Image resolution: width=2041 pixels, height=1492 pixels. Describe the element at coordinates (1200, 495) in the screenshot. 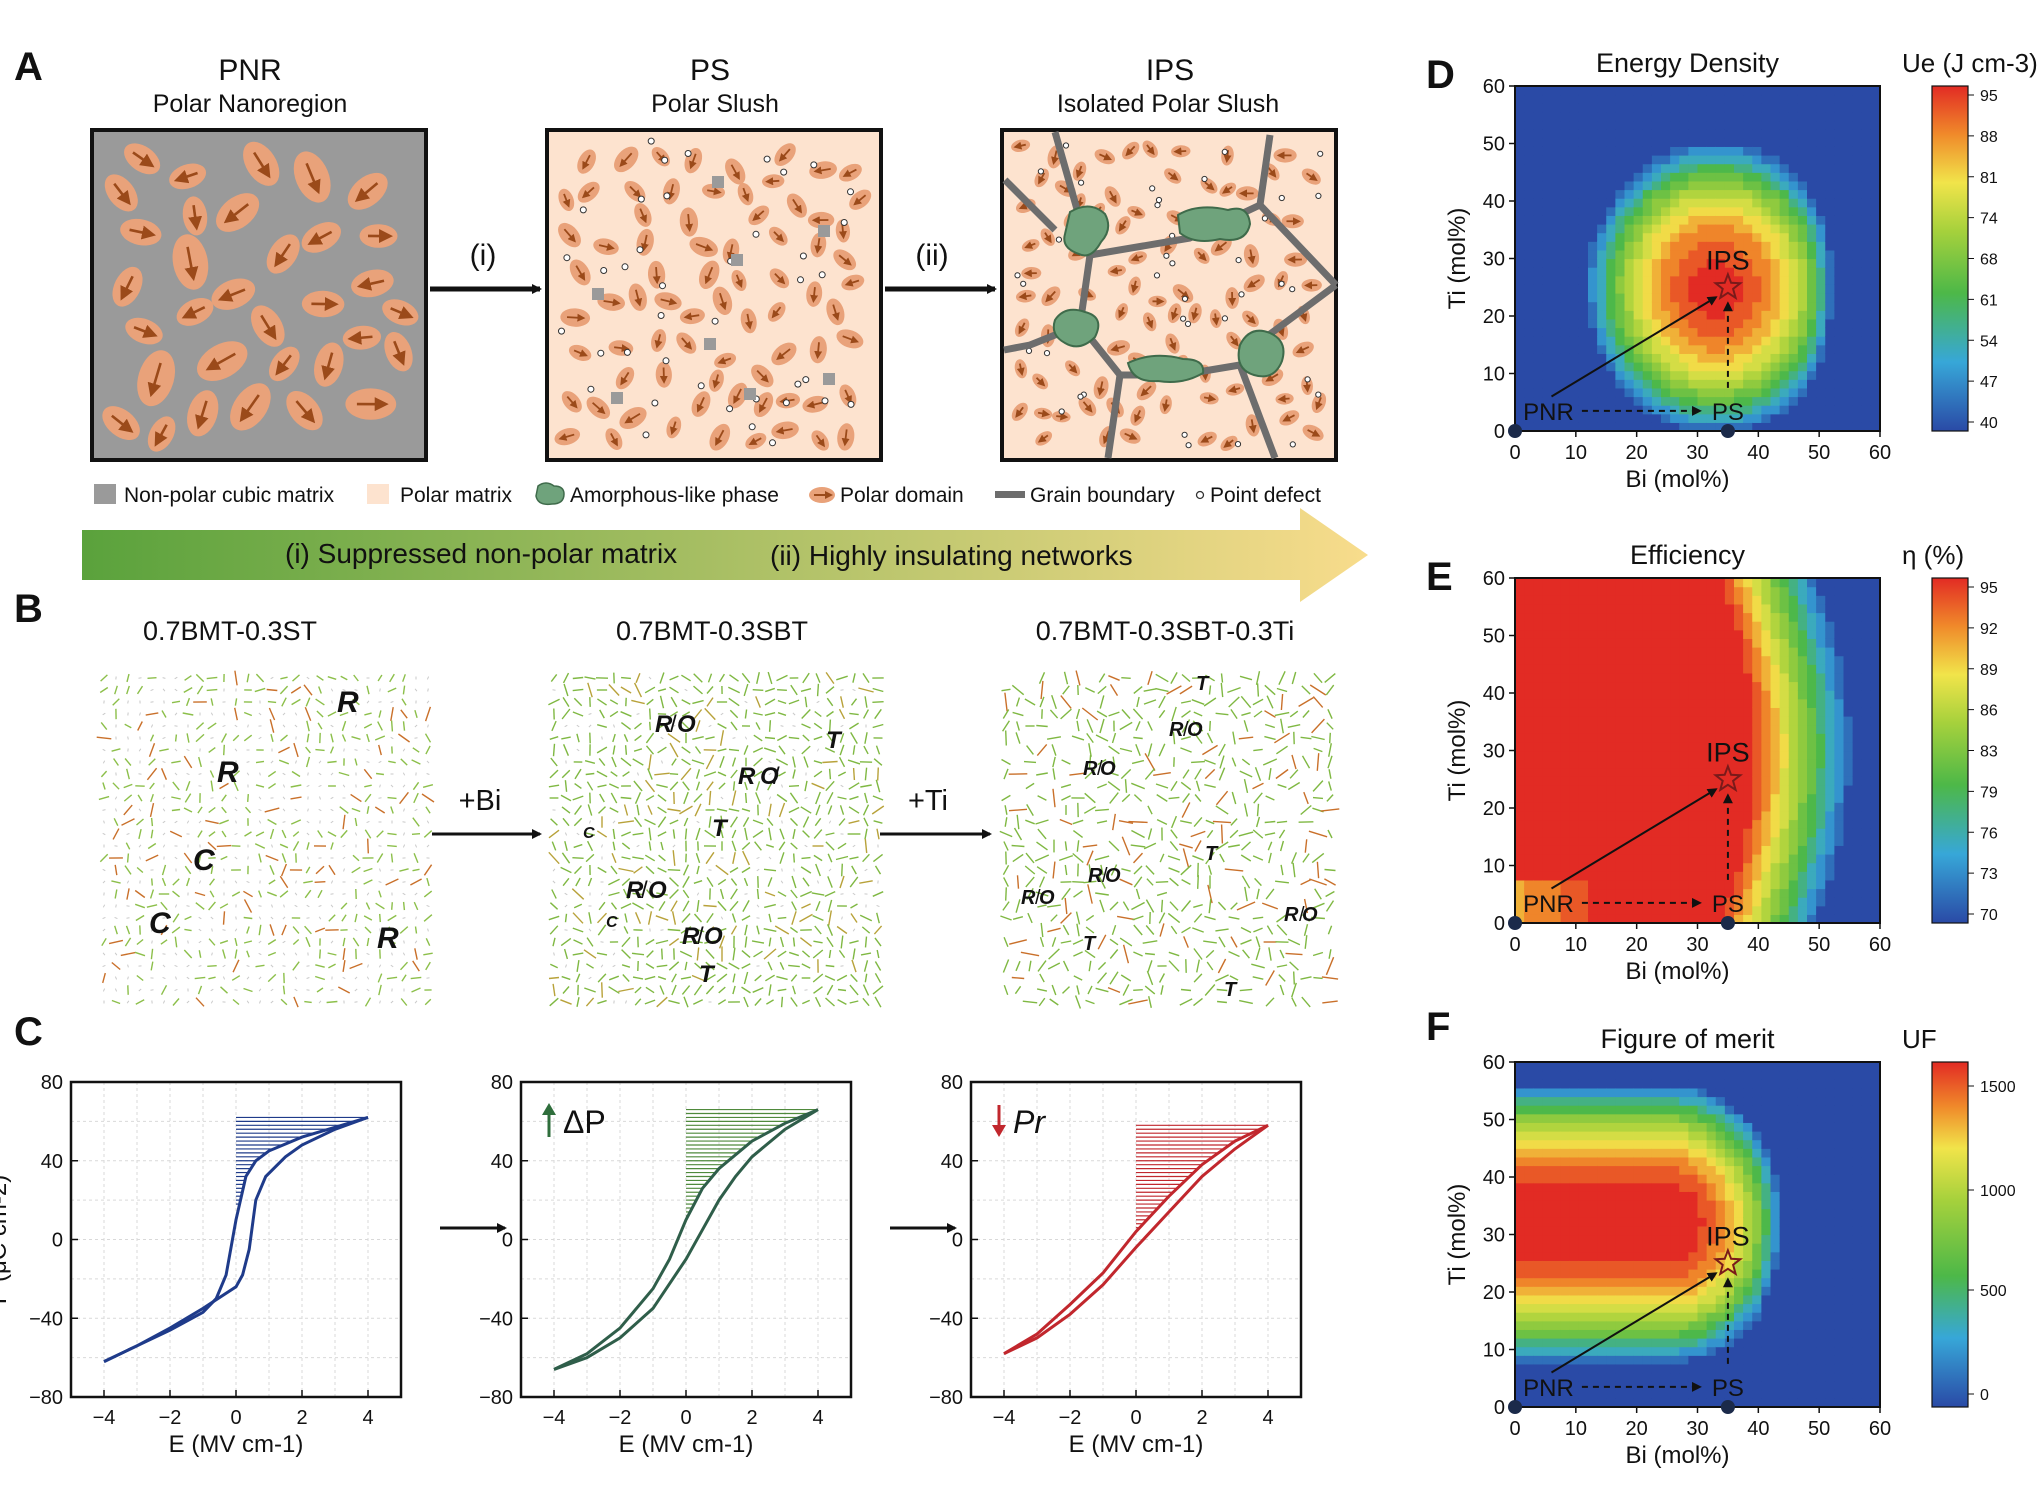

I see `legend-swatch-defect` at that location.